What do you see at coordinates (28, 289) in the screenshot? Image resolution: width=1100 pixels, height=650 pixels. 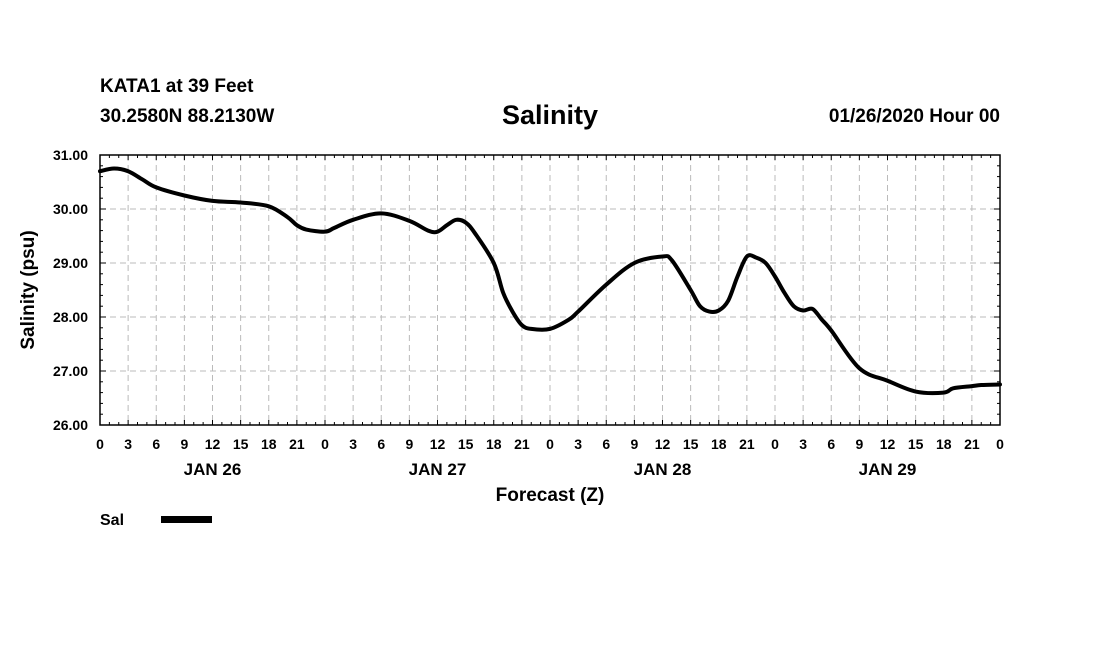 I see `y-axis-title: Salinity (psu)` at bounding box center [28, 289].